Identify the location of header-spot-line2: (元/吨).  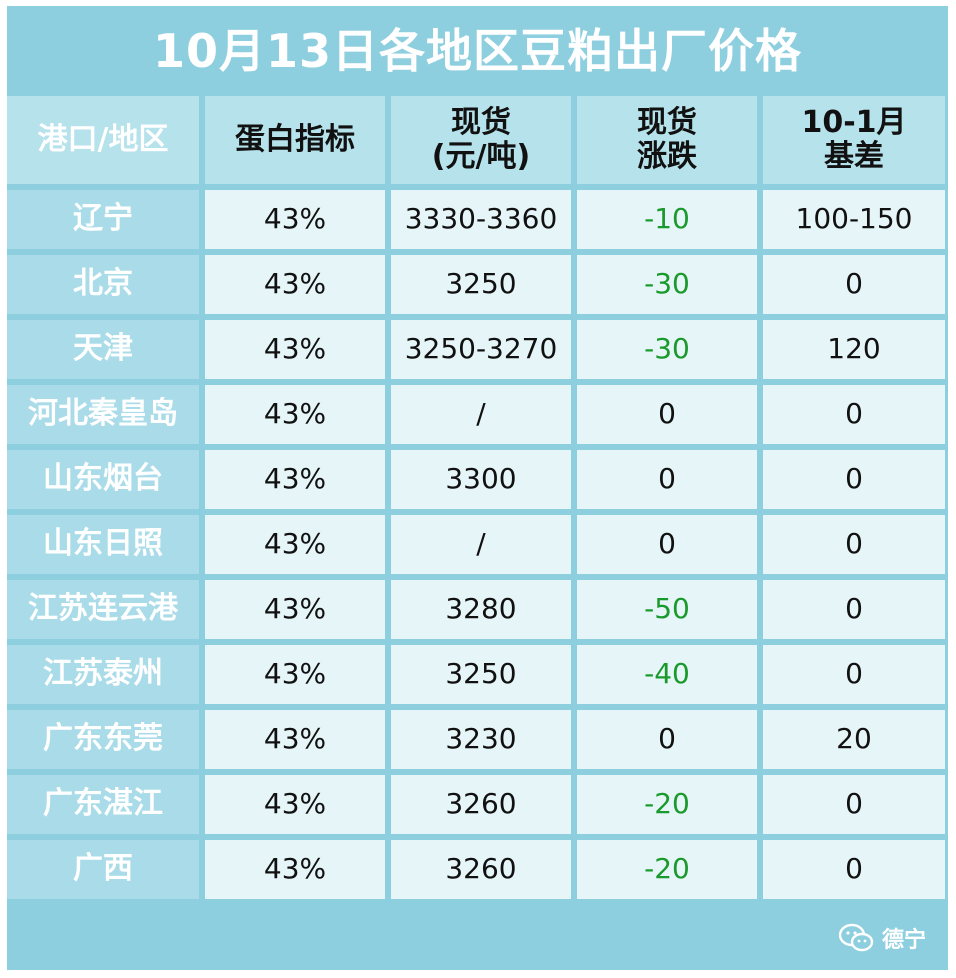
(481, 156).